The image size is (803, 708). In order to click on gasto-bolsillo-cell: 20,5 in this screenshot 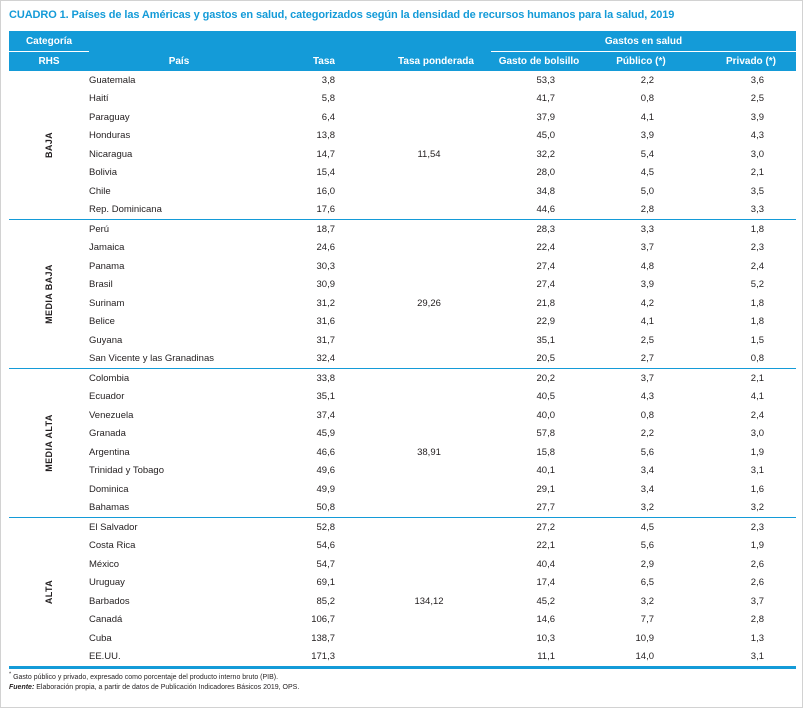, I will do `click(546, 359)`.